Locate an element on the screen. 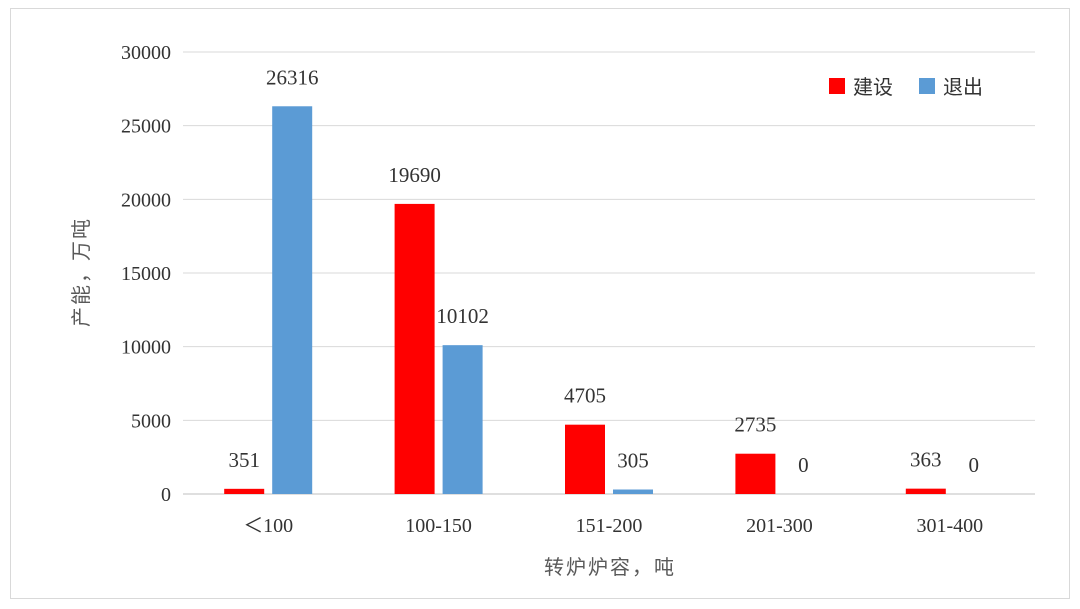  x-tick-label: 100-150 is located at coordinates (438, 526).